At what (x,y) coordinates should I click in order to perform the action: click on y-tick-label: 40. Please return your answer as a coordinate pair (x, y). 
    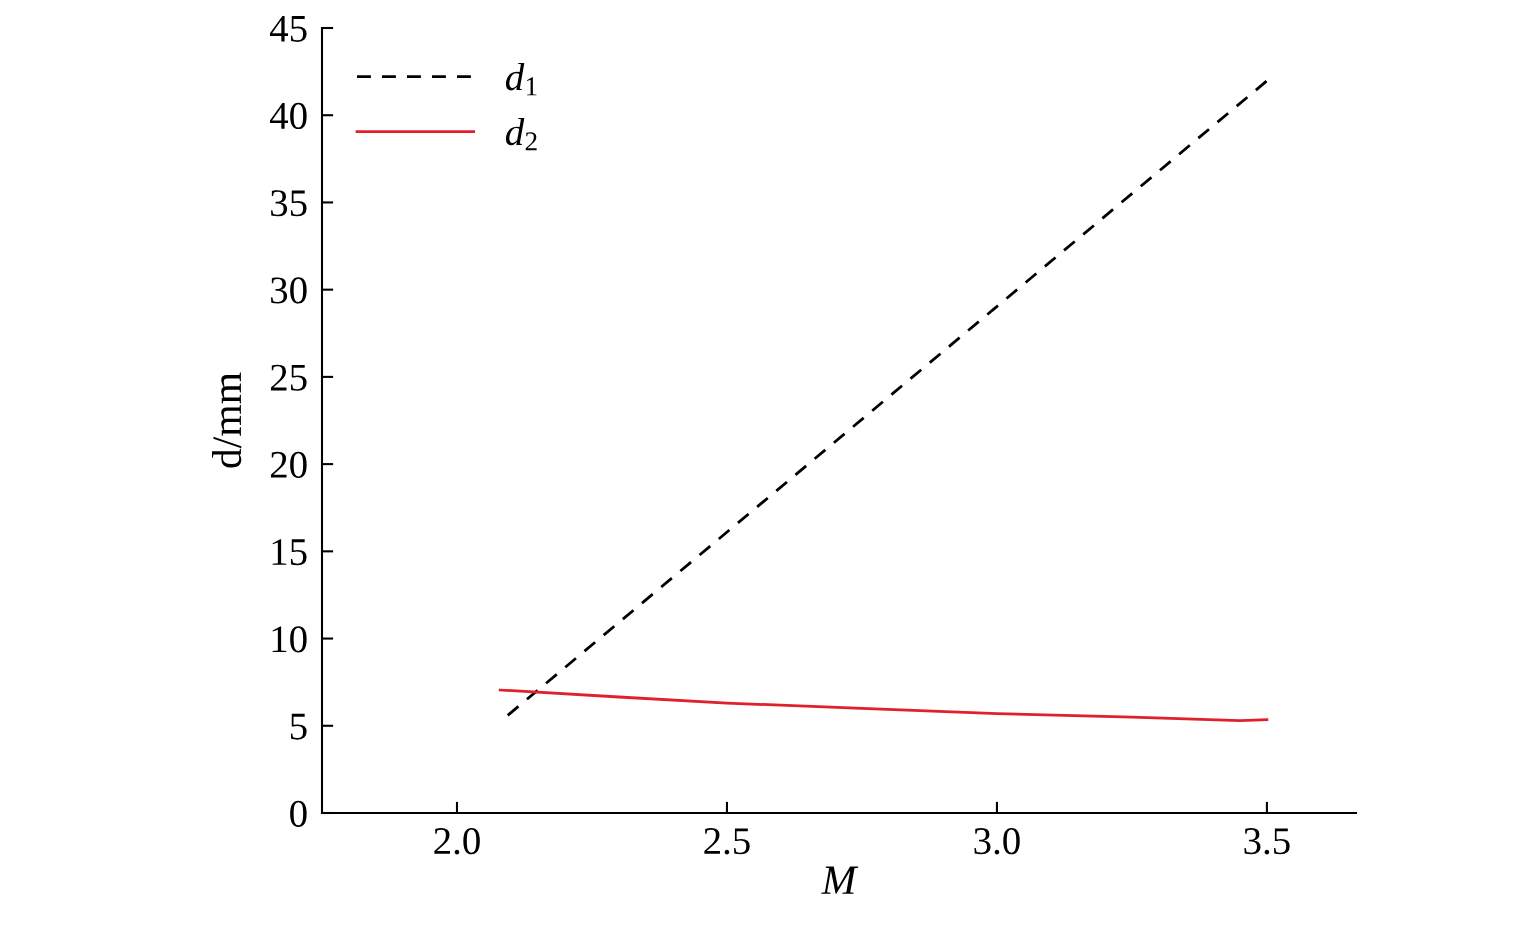
    Looking at the image, I should click on (288, 116).